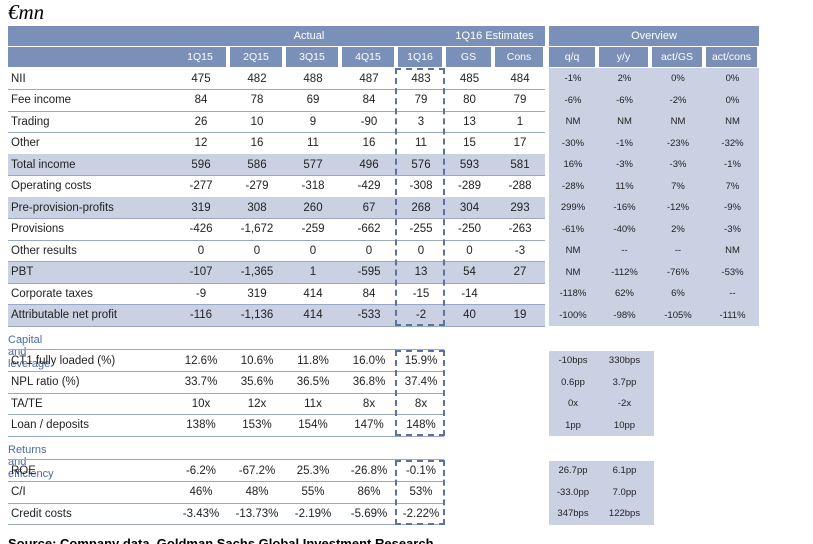 The image size is (813, 544). I want to click on value-cell: 36.8%, so click(369, 382).